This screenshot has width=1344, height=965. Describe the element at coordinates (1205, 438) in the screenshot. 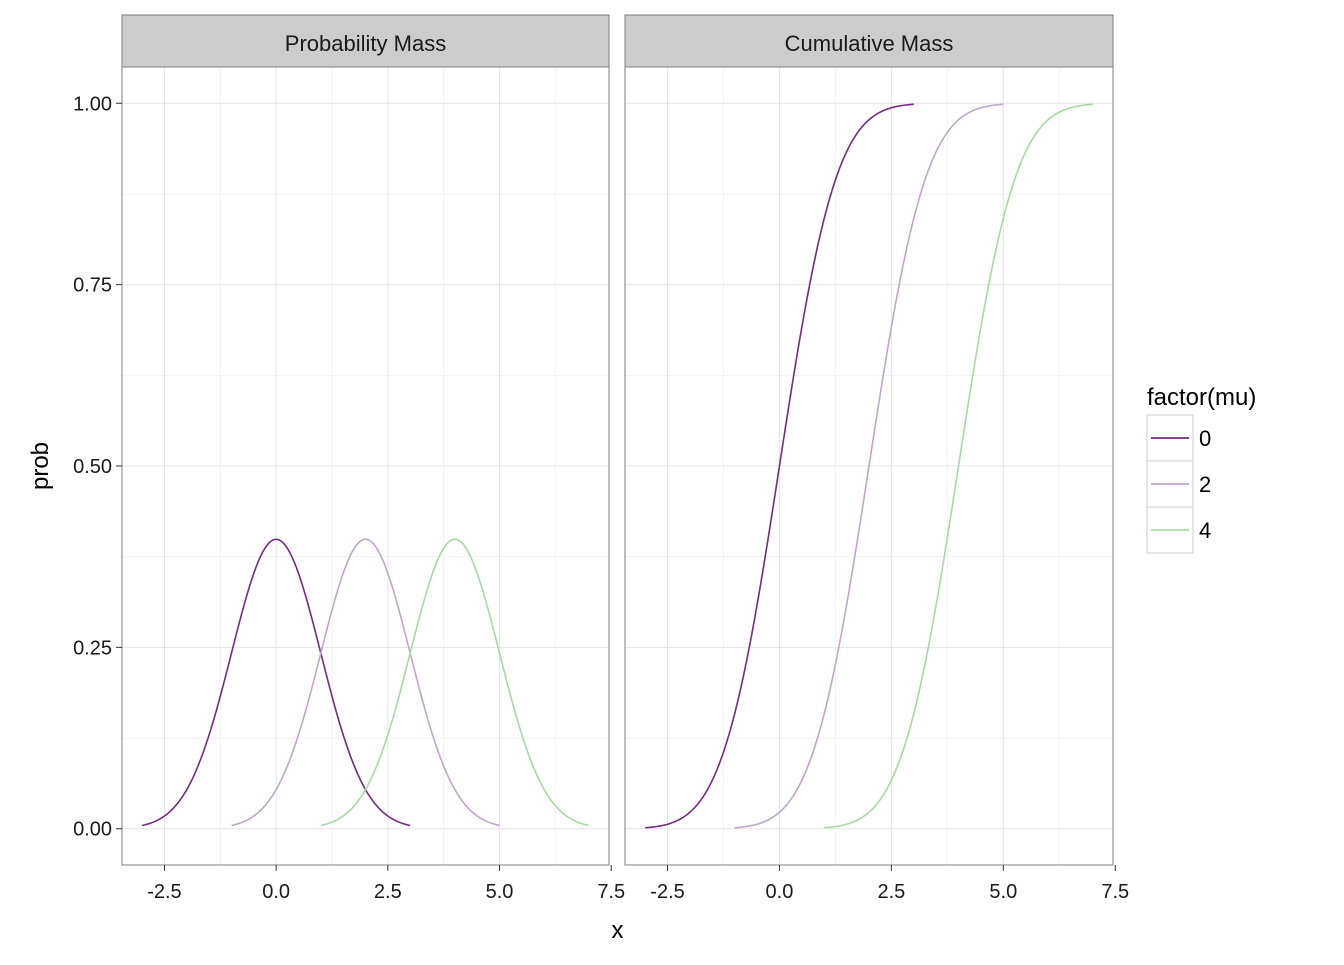

I see `legend-label: 0` at that location.